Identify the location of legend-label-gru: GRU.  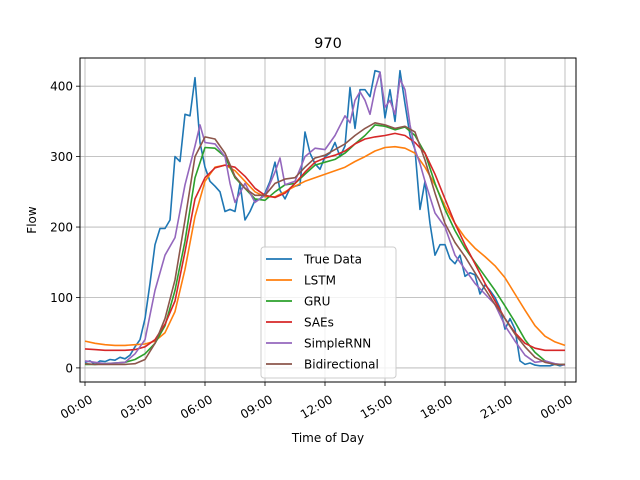
(317, 302).